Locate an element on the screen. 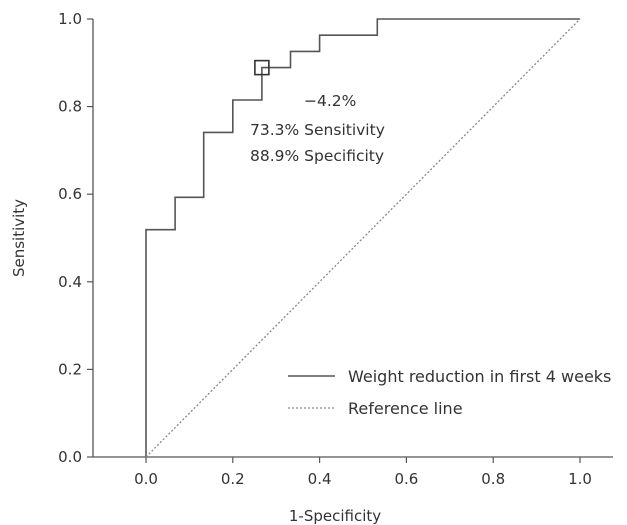 The width and height of the screenshot is (627, 525). x-tick-label: 0.4 is located at coordinates (320, 479).